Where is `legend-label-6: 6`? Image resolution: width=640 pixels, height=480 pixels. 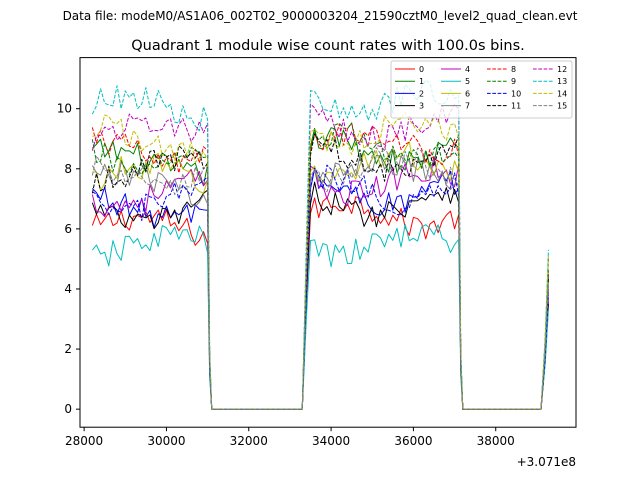 legend-label-6: 6 is located at coordinates (467, 93).